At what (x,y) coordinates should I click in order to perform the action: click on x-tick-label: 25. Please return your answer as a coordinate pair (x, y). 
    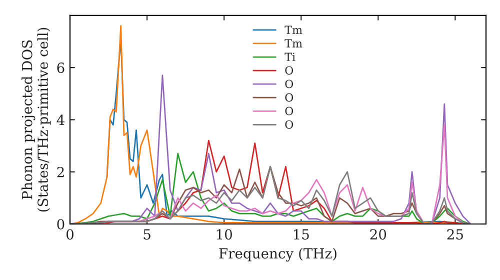
    Looking at the image, I should click on (455, 234).